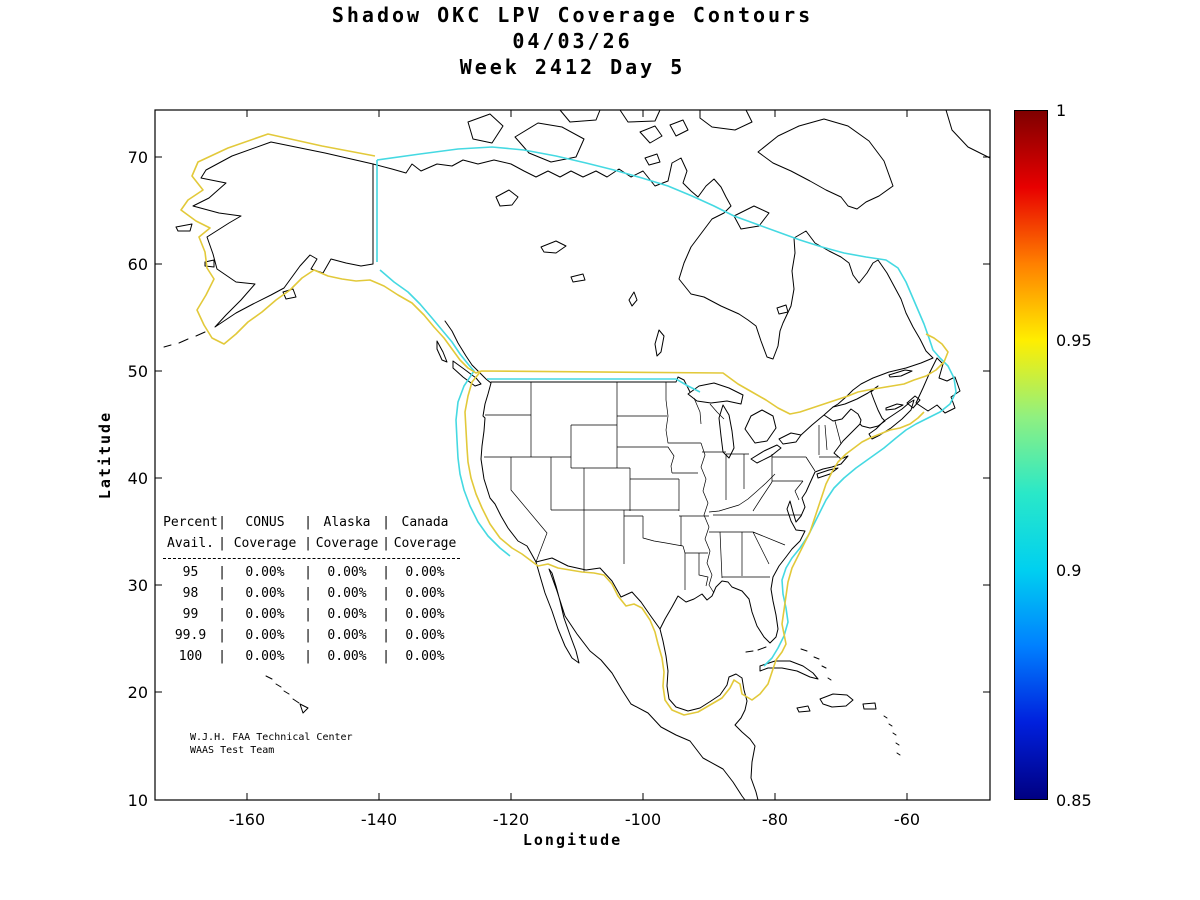  Describe the element at coordinates (827, 473) in the screenshot. I see `long-island` at that location.